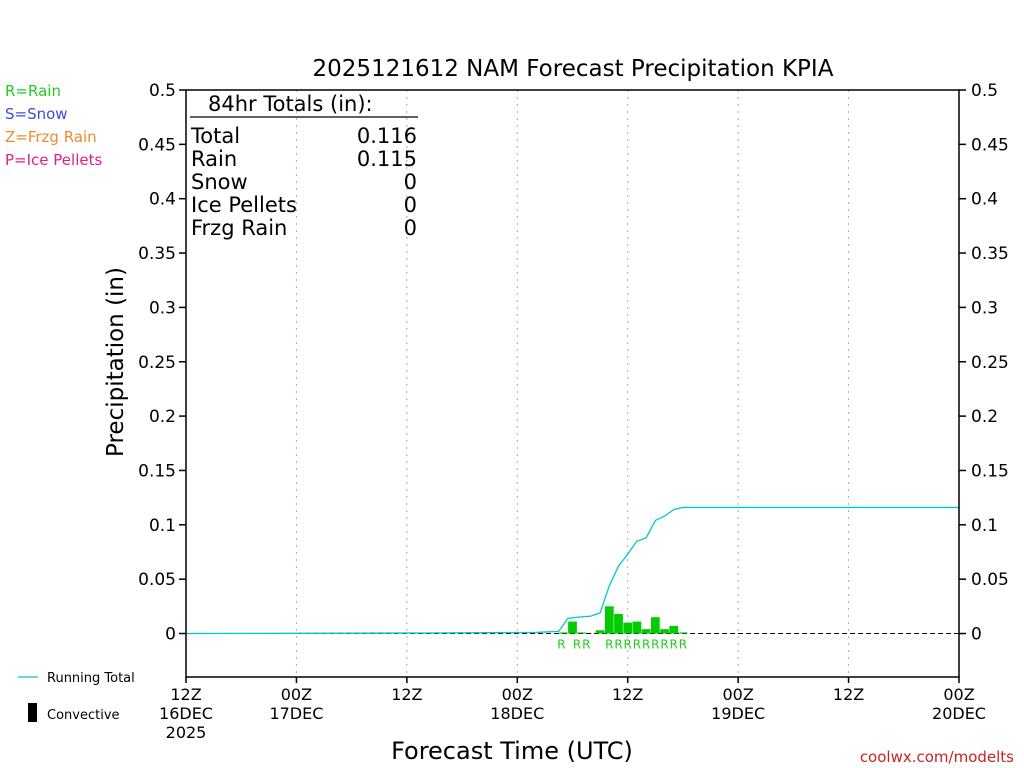  I want to click on totals-row-value: 0.116, so click(387, 136).